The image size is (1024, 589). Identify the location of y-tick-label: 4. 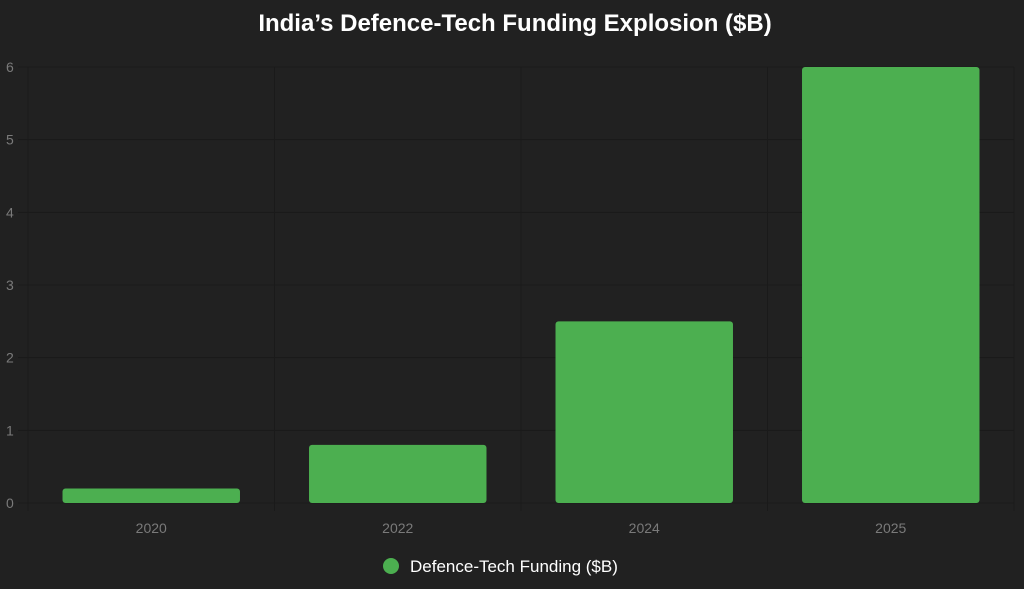
(10, 212).